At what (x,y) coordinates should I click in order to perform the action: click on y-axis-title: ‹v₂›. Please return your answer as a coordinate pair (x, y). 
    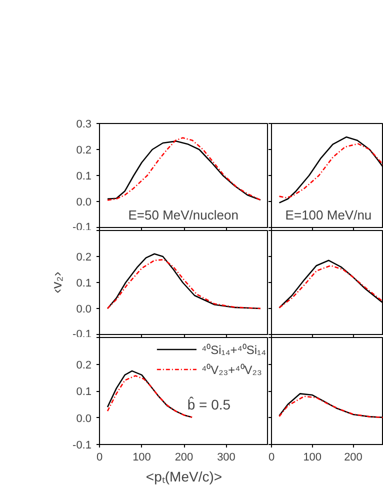
    Looking at the image, I should click on (56, 282).